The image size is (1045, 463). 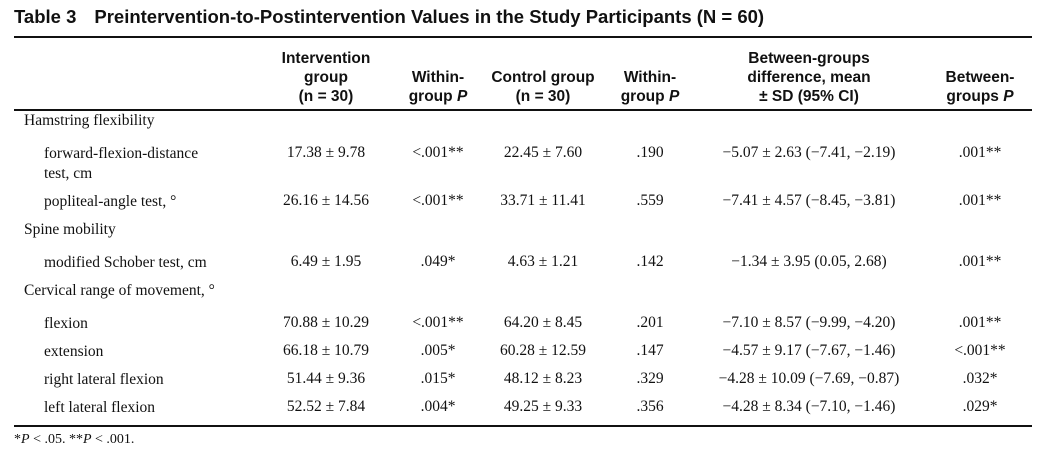 I want to click on header-within-group-p-1: Within- group P, so click(x=438, y=73).